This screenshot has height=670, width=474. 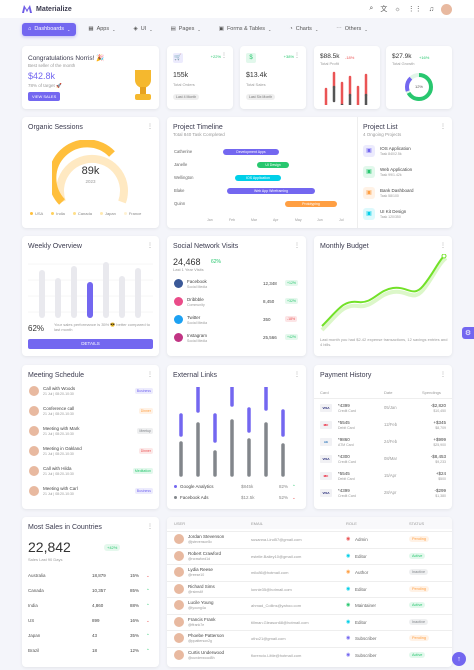 What do you see at coordinates (371, 8) in the screenshot?
I see `search-icon: ⌕` at bounding box center [371, 8].